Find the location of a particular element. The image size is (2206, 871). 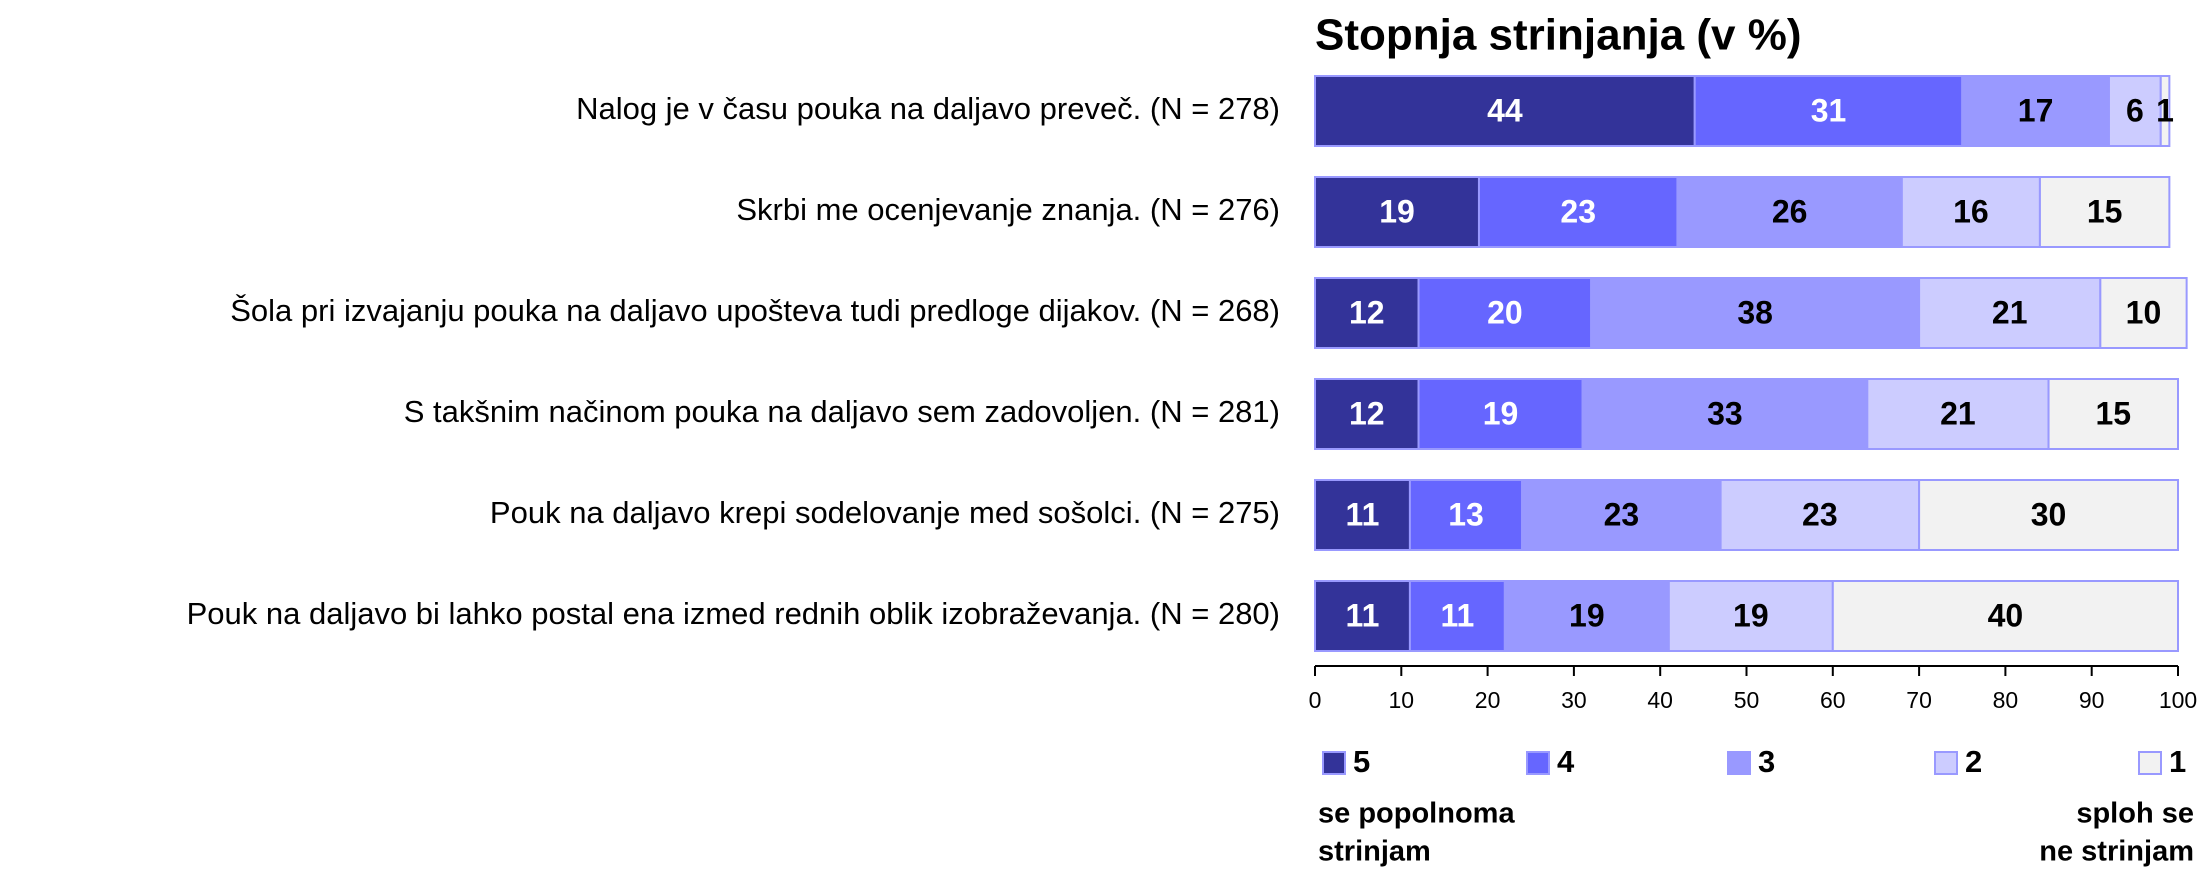

x-tick-label: 80 is located at coordinates (2006, 700).